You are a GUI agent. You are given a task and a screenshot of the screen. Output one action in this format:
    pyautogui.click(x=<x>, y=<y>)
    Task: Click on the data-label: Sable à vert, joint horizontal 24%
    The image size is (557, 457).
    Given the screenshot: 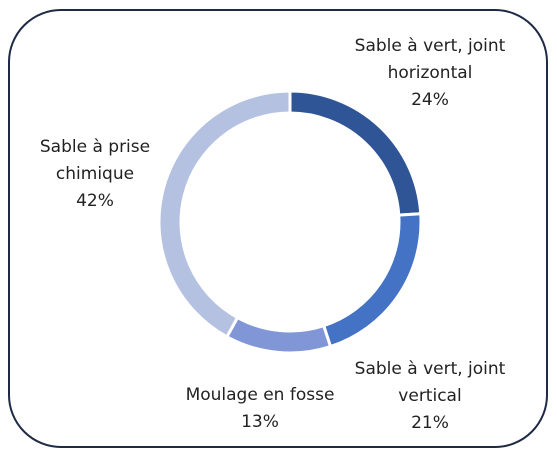 What is the action you would take?
    pyautogui.click(x=430, y=73)
    